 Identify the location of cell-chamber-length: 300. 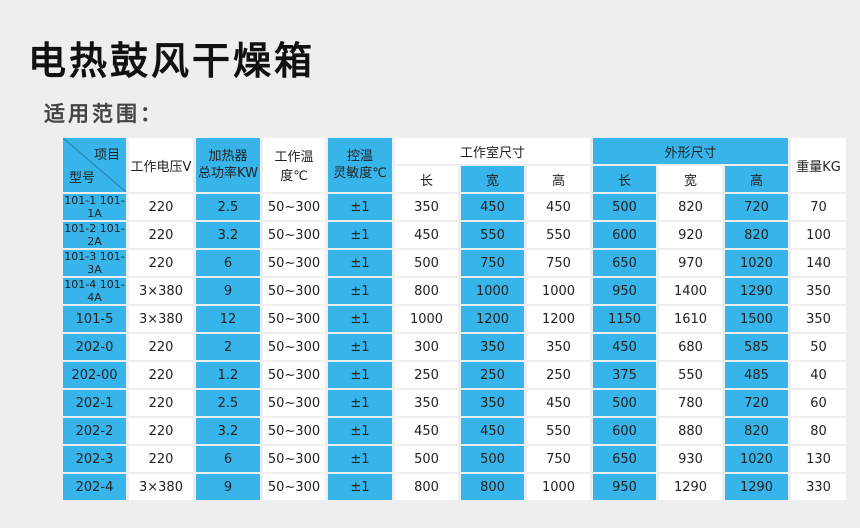
(426, 347).